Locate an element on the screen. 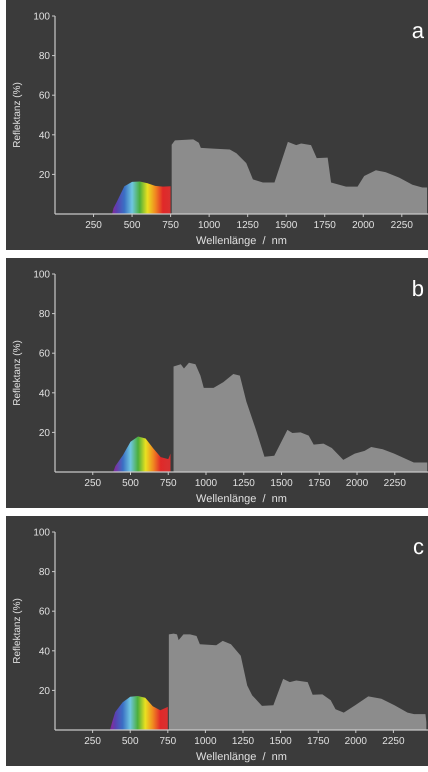  annotation: a is located at coordinates (418, 30).